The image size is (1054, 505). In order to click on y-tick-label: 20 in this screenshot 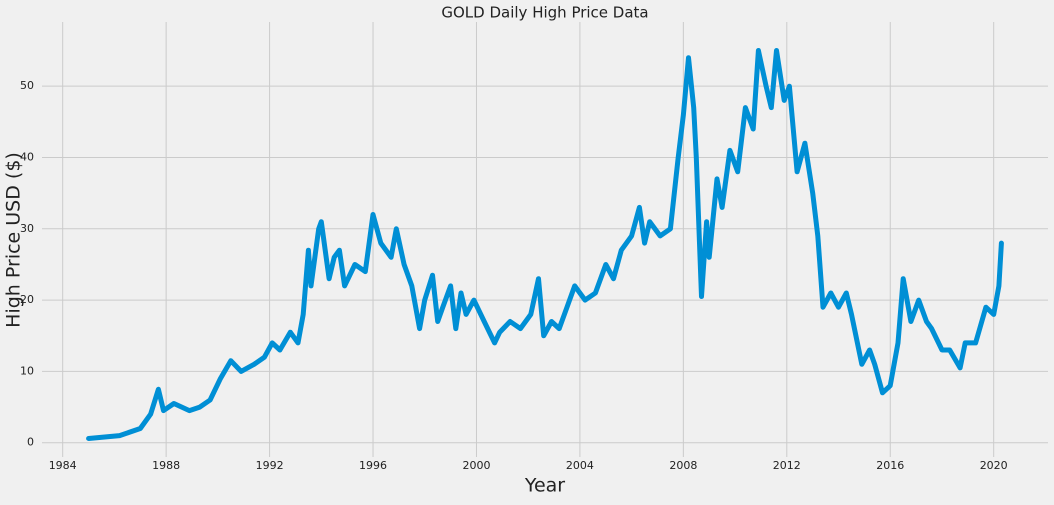, I will do `click(27, 299)`.